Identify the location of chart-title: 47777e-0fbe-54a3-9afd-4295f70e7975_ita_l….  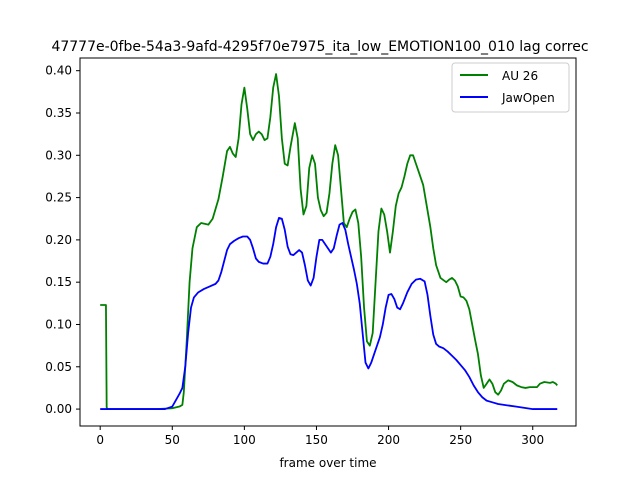
(319, 47).